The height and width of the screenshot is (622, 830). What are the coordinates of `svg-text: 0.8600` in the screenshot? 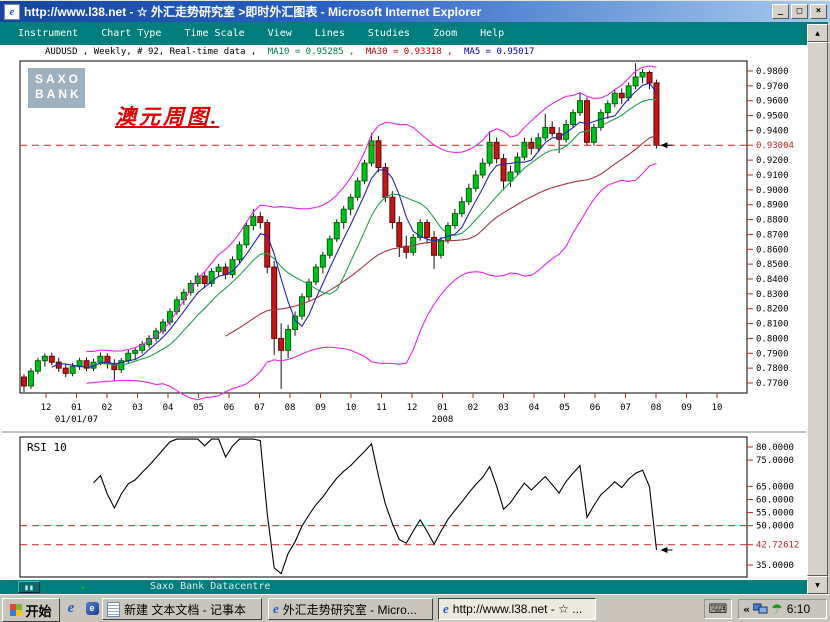 It's located at (772, 250).